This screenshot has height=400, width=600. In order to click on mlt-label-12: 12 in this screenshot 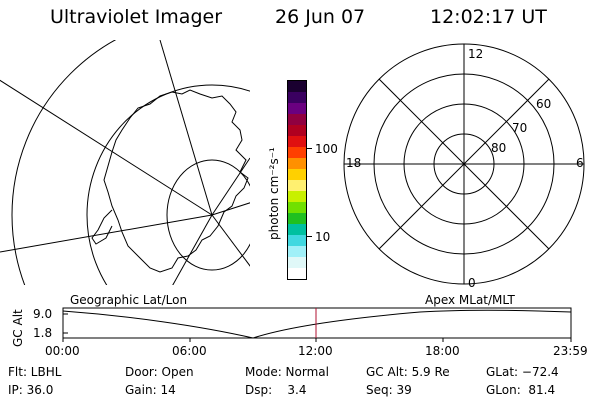, I will do `click(476, 54)`.